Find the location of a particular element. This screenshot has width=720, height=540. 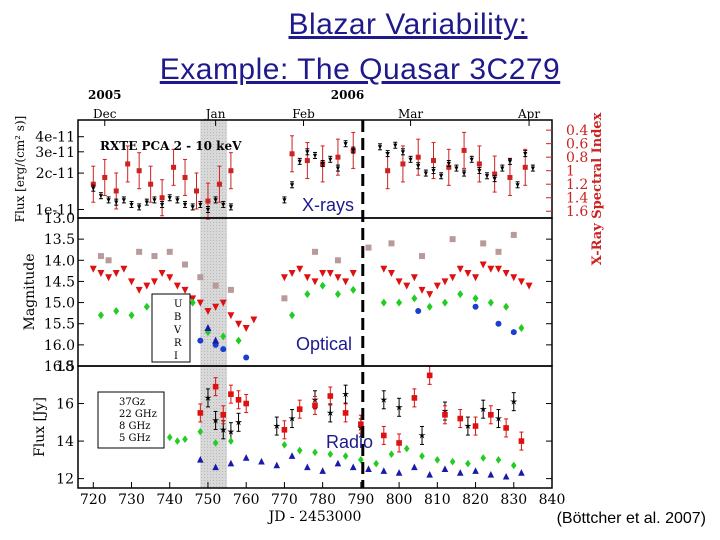

citation: (Böttcher et al. 2007) is located at coordinates (631, 518).